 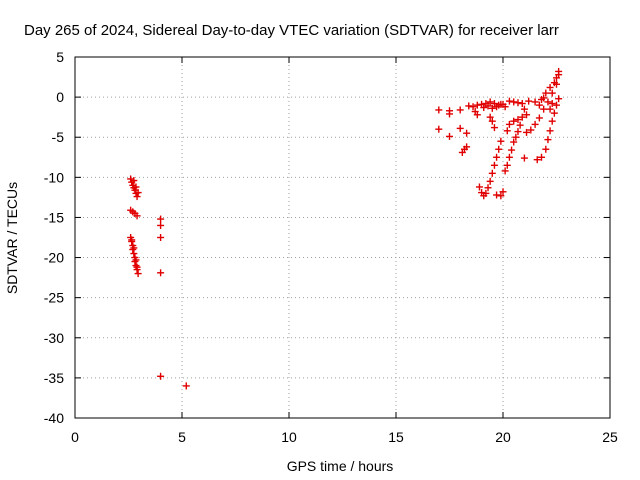 What do you see at coordinates (54, 217) in the screenshot?
I see `y-tick-label: -15` at bounding box center [54, 217].